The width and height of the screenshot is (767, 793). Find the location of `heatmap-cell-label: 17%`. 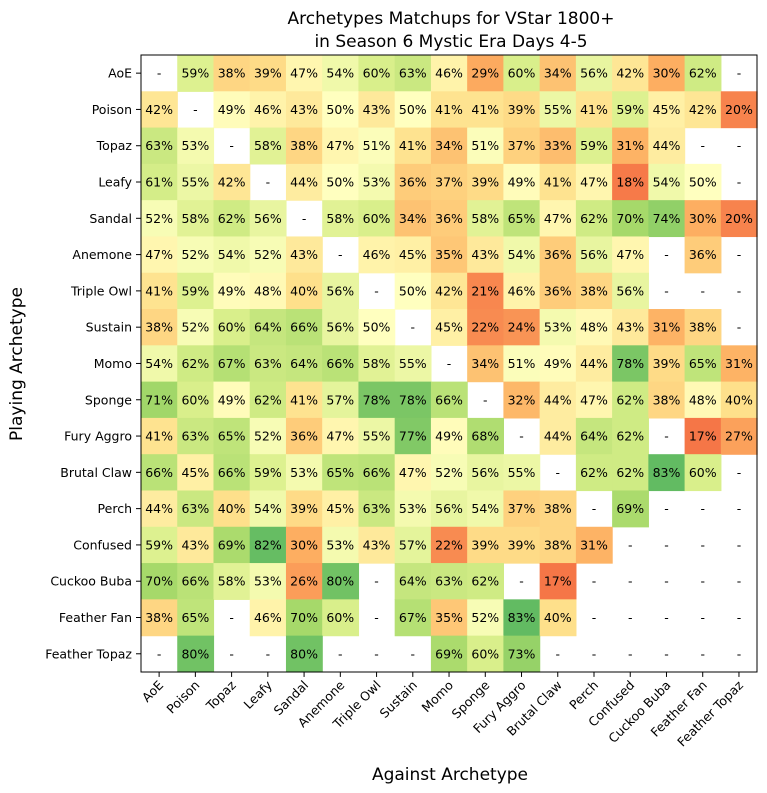

heatmap-cell-label: 17% is located at coordinates (703, 436).